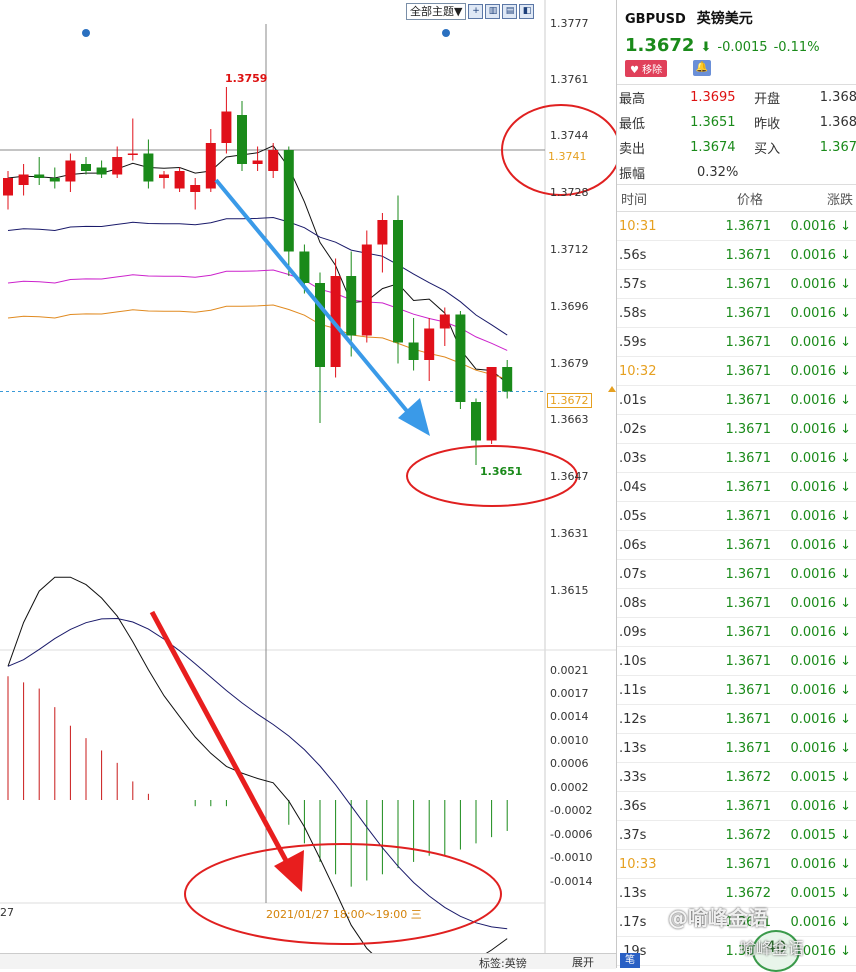  I want to click on tick-row: .12s 1.3671 0.0016 ↓, so click(736, 719).